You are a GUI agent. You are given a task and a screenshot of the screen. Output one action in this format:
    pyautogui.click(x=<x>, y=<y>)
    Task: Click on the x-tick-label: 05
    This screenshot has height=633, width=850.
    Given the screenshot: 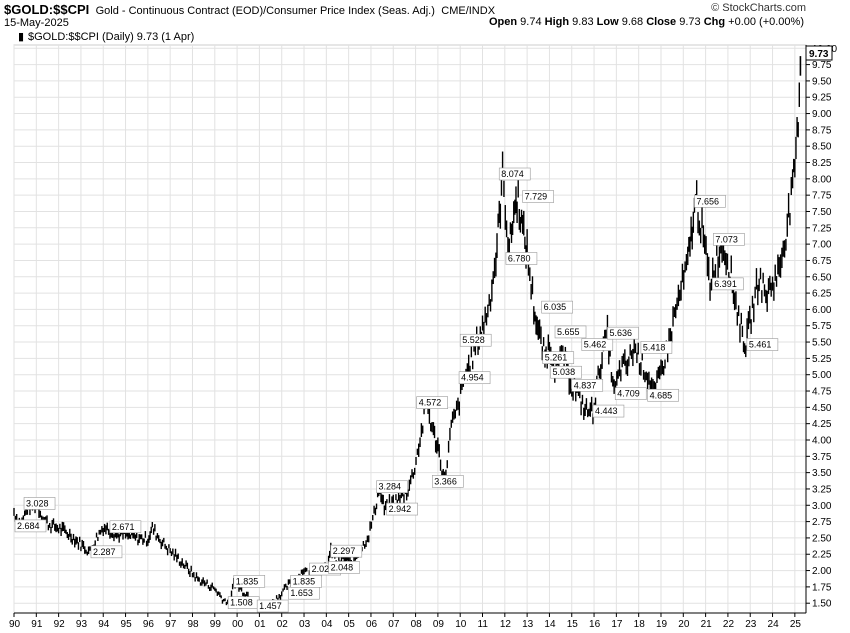 What is the action you would take?
    pyautogui.click(x=350, y=624)
    